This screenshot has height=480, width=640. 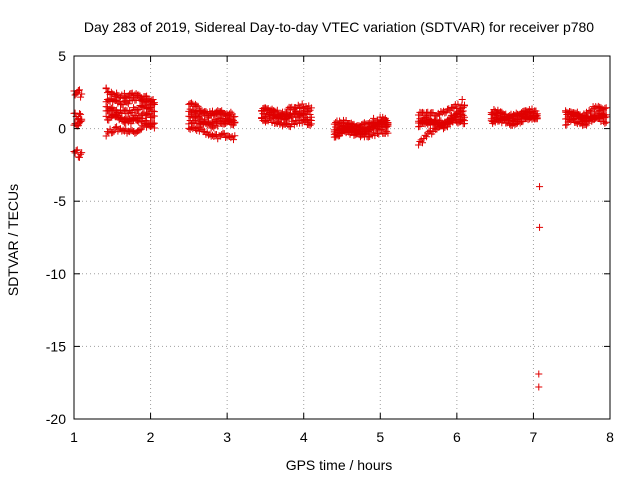 I want to click on y-tick-label: -10, so click(x=56, y=274).